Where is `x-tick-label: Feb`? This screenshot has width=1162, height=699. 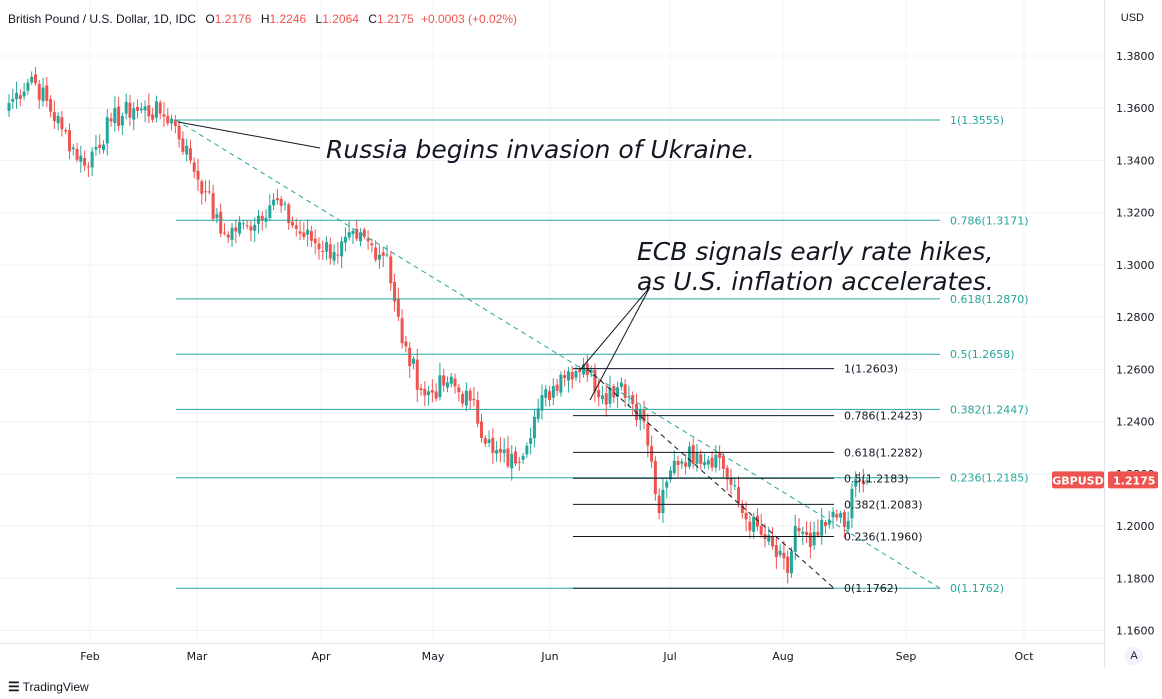 x-tick-label: Feb is located at coordinates (89, 656).